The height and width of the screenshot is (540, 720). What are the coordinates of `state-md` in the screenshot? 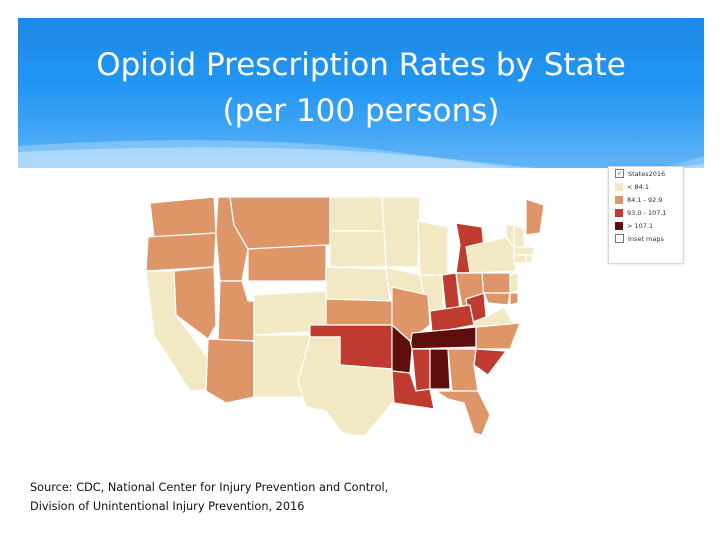 It's located at (497, 299).